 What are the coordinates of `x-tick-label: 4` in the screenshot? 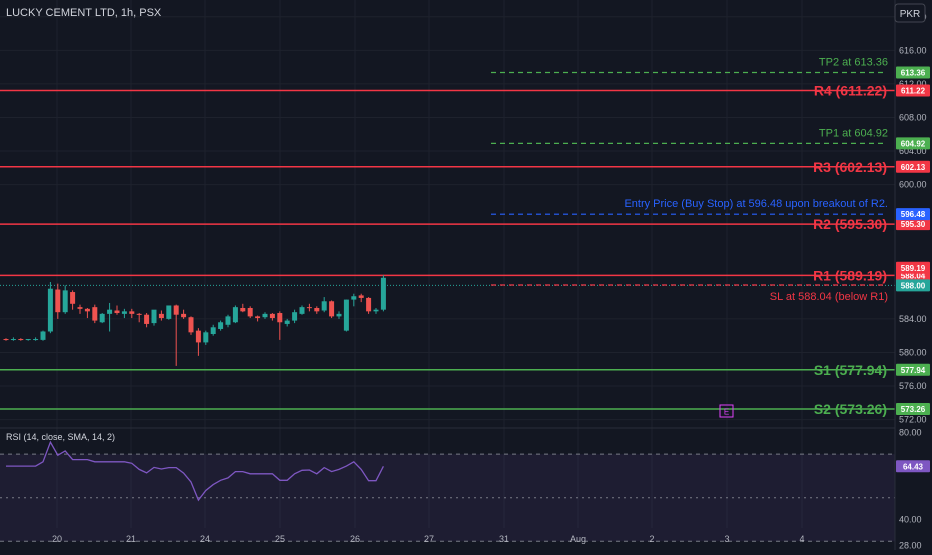 It's located at (801, 539).